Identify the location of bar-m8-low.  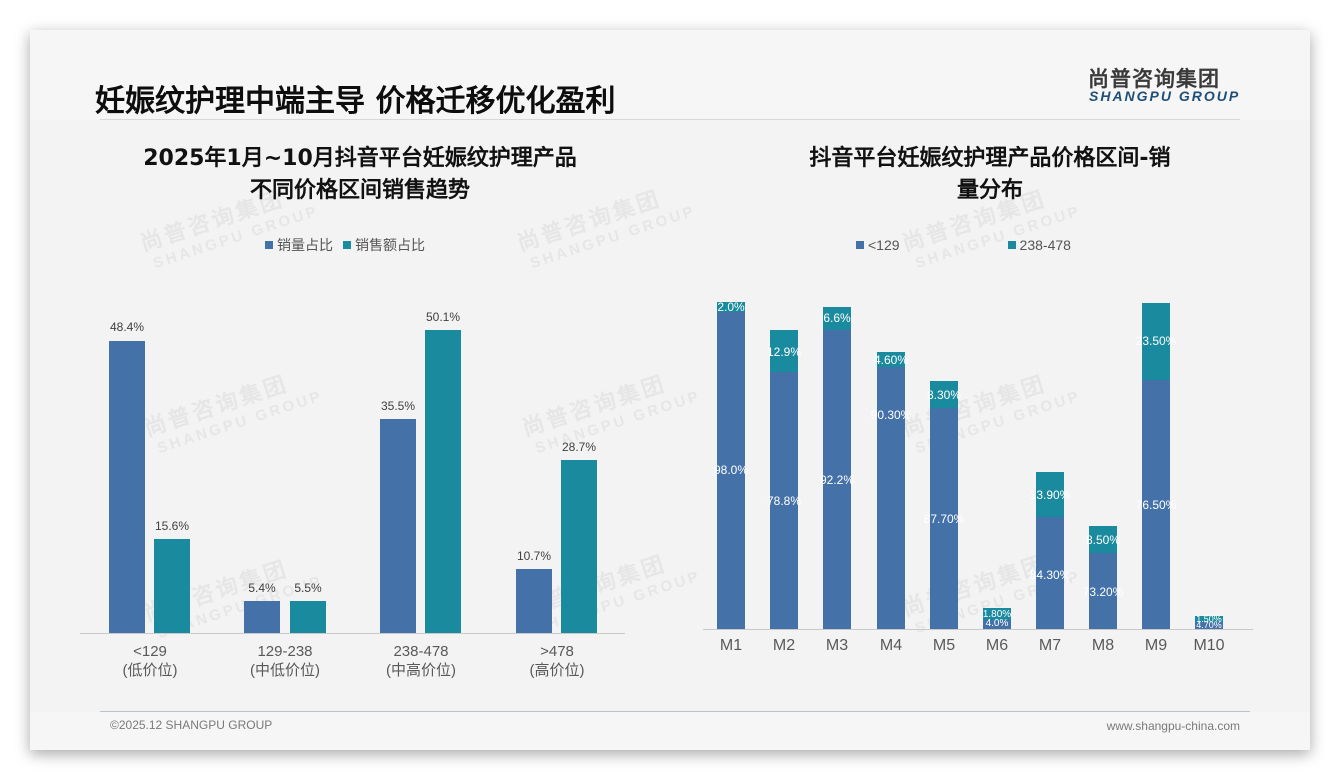
(1103, 591).